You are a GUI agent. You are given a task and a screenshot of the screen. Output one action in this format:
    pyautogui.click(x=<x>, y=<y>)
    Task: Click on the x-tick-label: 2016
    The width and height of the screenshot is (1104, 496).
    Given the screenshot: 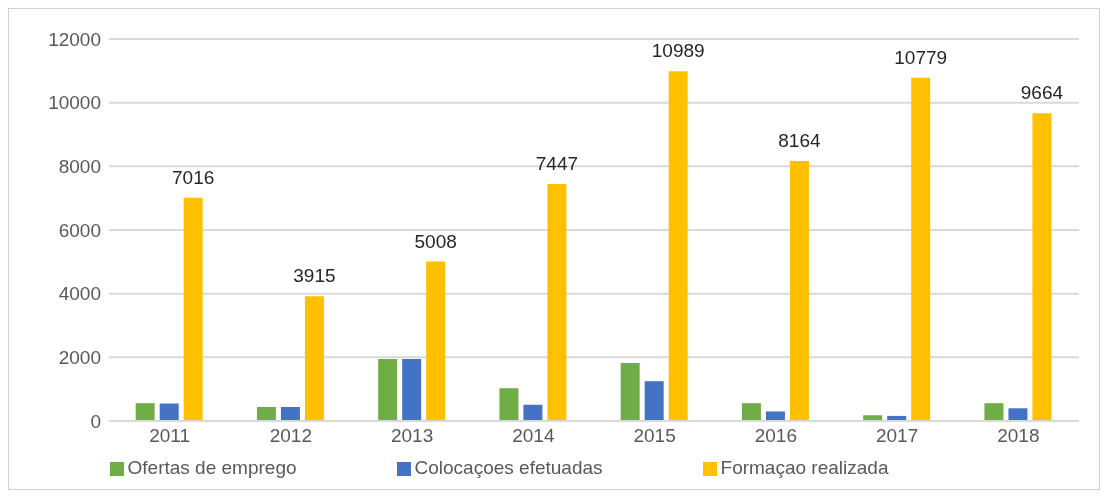 What is the action you would take?
    pyautogui.click(x=776, y=436)
    